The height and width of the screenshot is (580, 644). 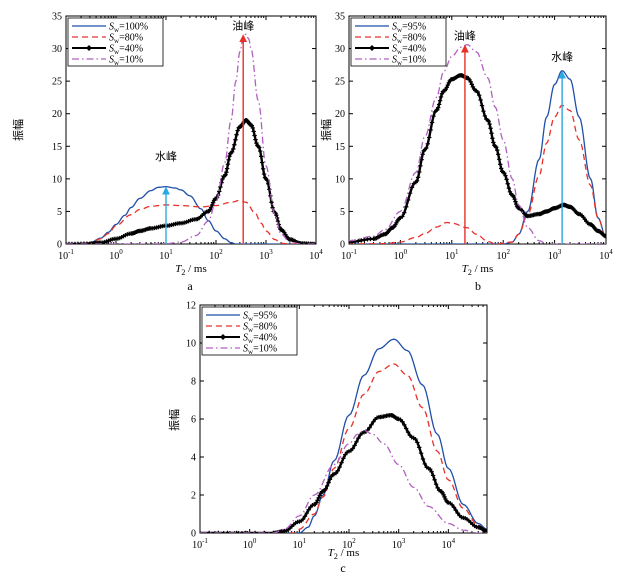 I want to click on x-tick-exponent: 4, so click(x=454, y=541).